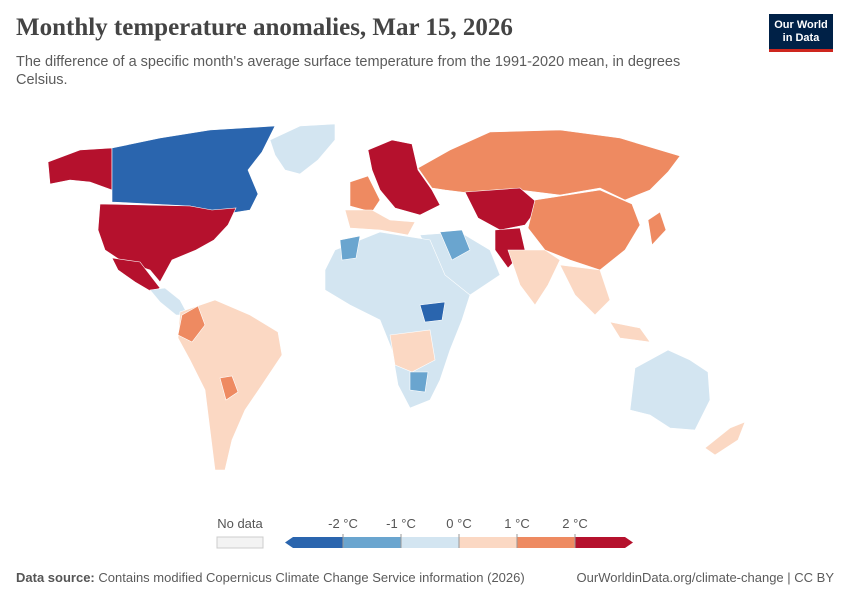 Image resolution: width=850 pixels, height=600 pixels. What do you see at coordinates (55, 577) in the screenshot?
I see `source-label: Data source:` at bounding box center [55, 577].